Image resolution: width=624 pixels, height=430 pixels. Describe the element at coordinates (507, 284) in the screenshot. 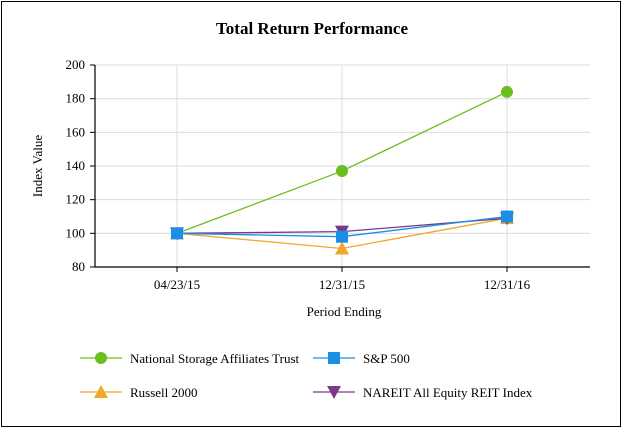

I see `x-tick-label: 12/31/16` at that location.